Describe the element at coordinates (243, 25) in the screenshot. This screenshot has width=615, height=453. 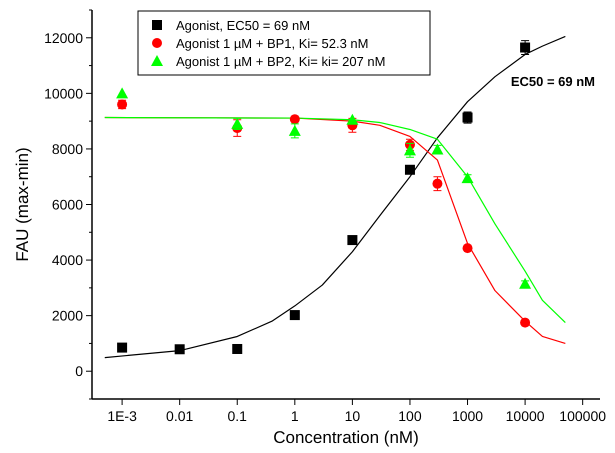
I see `legend-label: Agonist, EC50 = 69 nM` at that location.